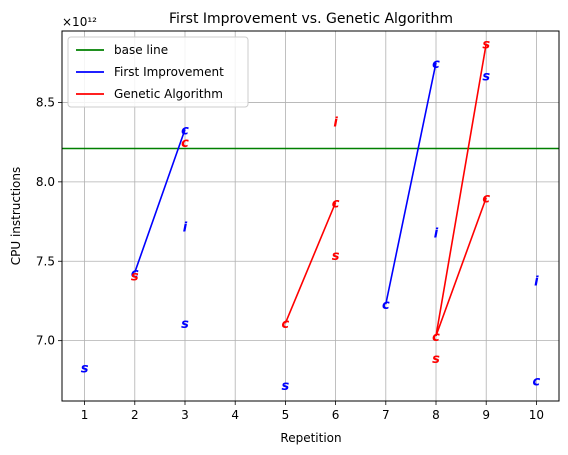  What do you see at coordinates (45, 261) in the screenshot?
I see `y-tick-label-1: 7.5` at bounding box center [45, 261].